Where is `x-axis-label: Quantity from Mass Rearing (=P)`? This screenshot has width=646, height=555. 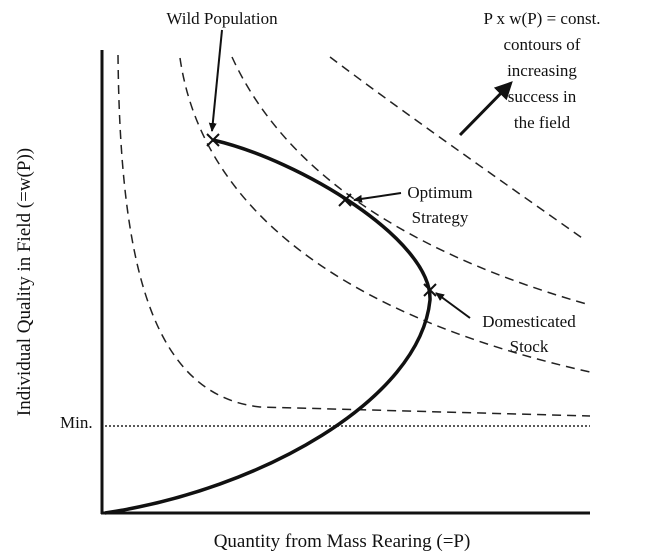
x-axis-label: Quantity from Mass Rearing (=P) is located at coordinates (342, 541).